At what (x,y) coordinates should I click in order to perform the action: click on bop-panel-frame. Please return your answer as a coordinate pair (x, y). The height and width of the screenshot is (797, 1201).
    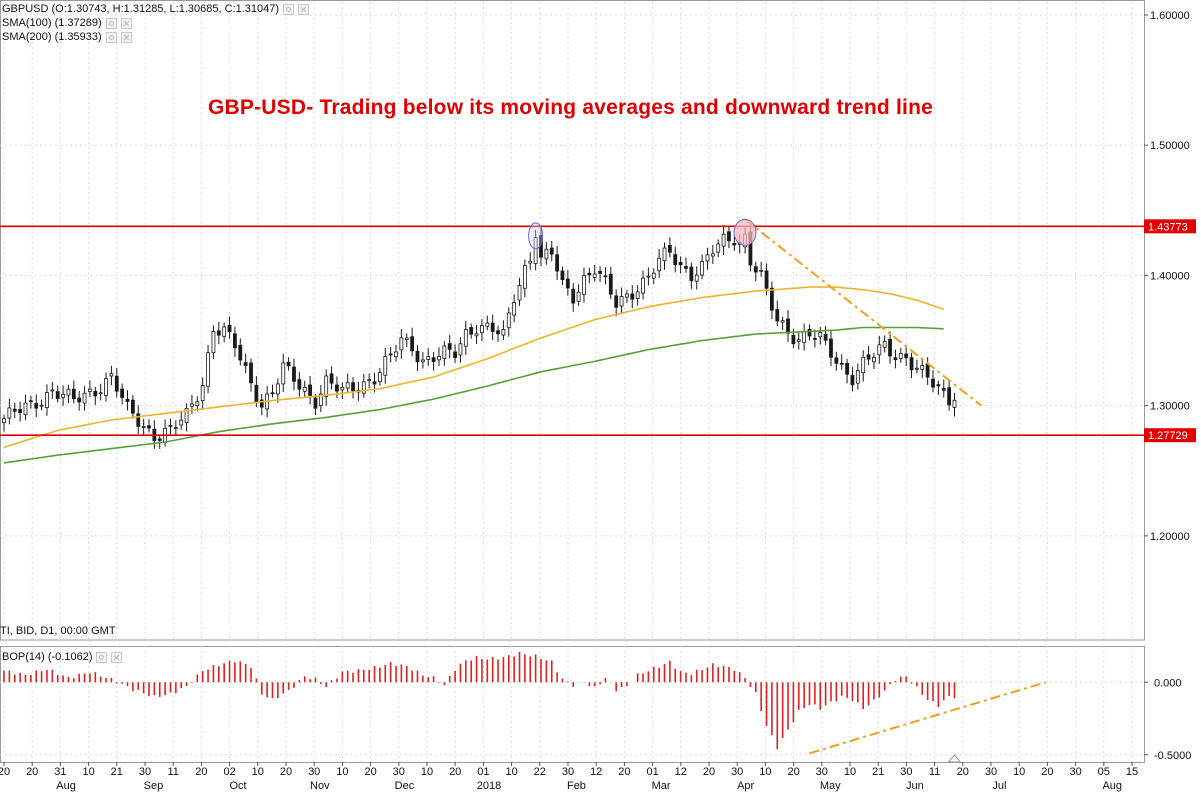
    Looking at the image, I should click on (572, 704).